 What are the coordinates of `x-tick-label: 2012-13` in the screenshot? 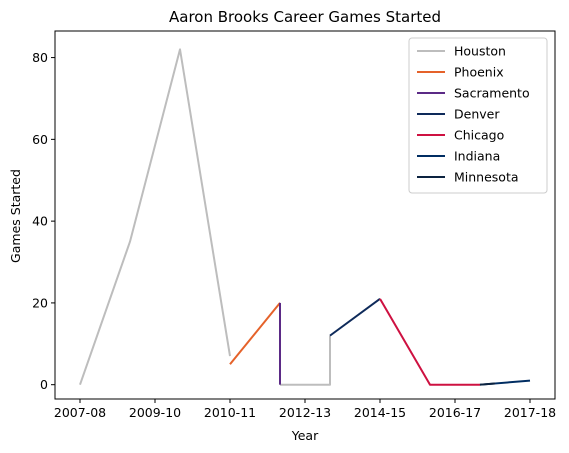 It's located at (305, 412).